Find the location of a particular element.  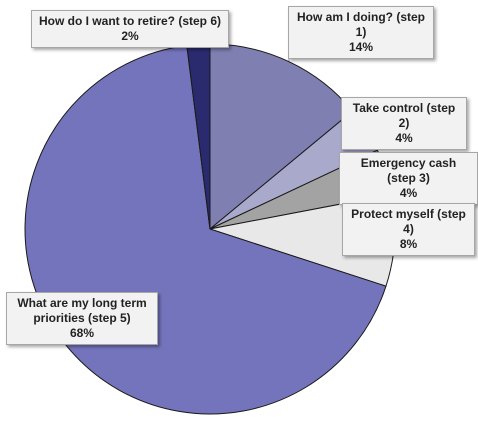

callout-step-1: How am I doing? (step 1) 14% is located at coordinates (361, 32).